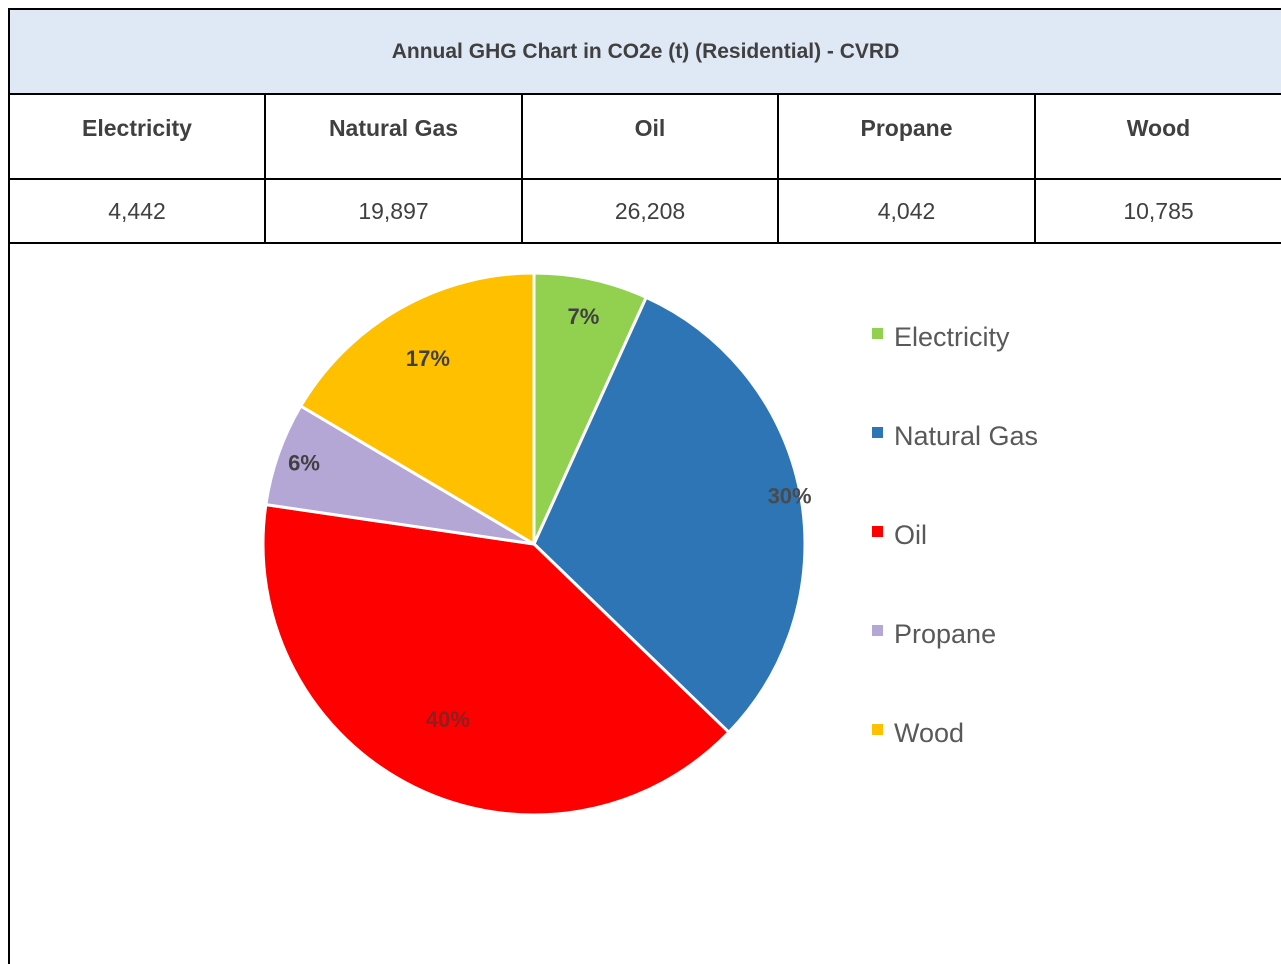 This screenshot has width=1281, height=964. What do you see at coordinates (966, 436) in the screenshot?
I see `legend-label-natural-gas: Natural Gas` at bounding box center [966, 436].